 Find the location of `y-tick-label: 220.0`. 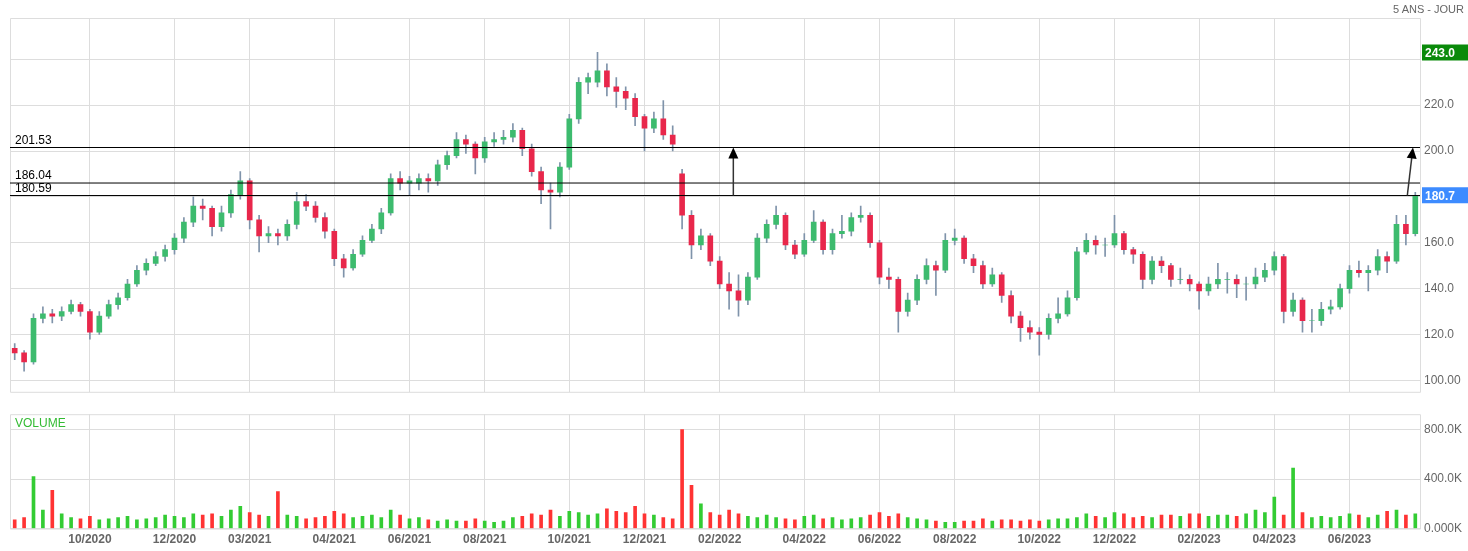

y-tick-label: 220.0 is located at coordinates (1439, 104).